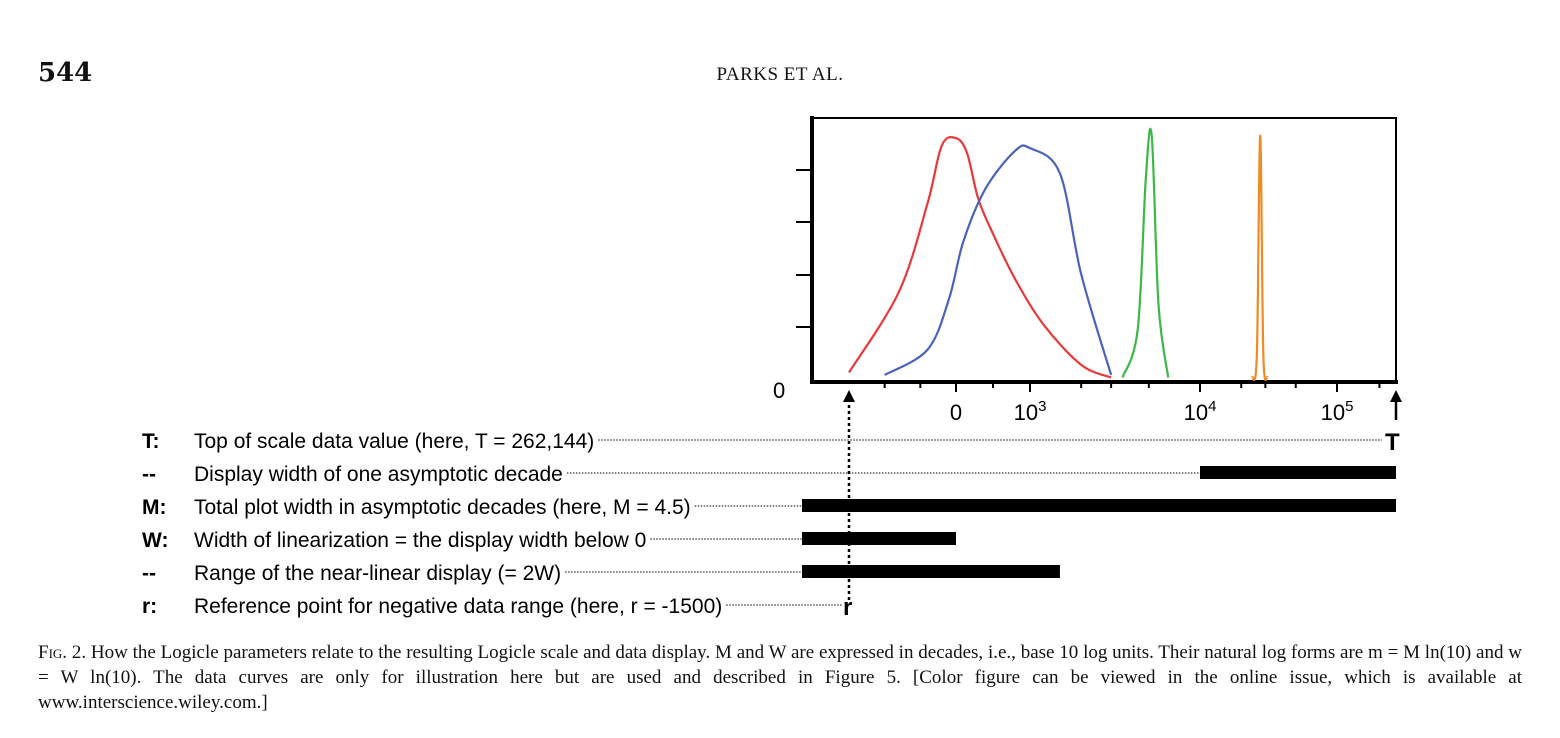 This screenshot has height=738, width=1560. I want to click on param-key-1: --, so click(149, 474).